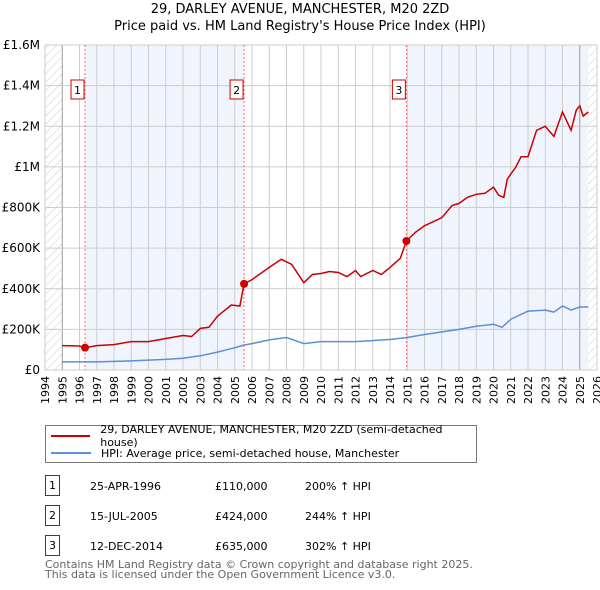 The height and width of the screenshot is (590, 600). Describe the element at coordinates (325, 334) in the screenshot. I see `hpi-line` at that location.